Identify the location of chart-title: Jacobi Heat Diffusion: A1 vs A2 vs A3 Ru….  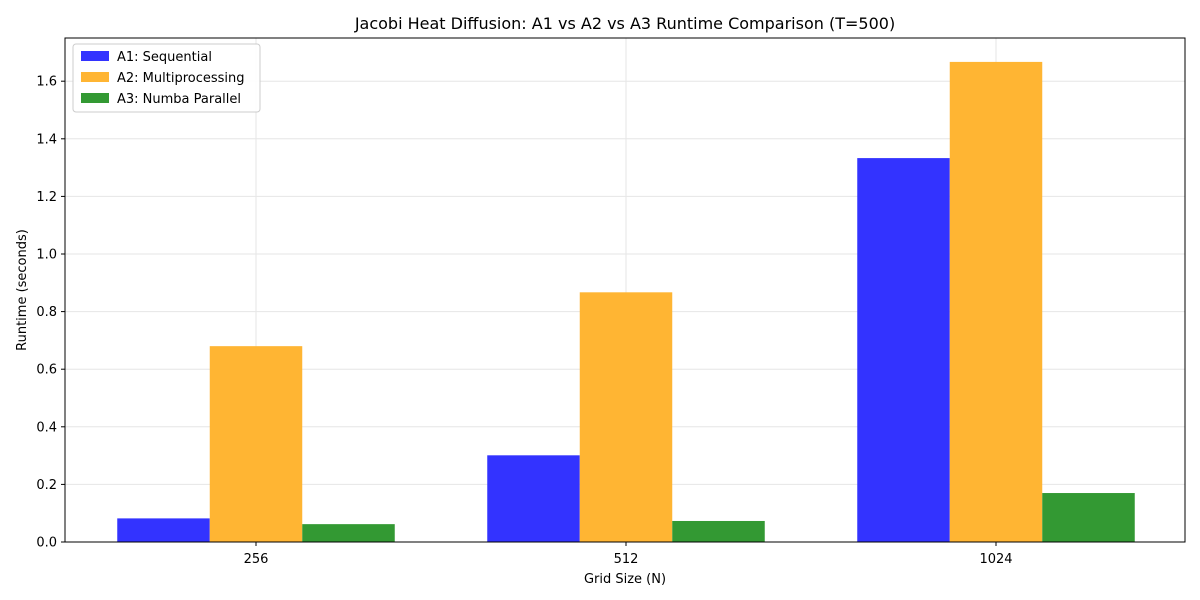
(624, 23).